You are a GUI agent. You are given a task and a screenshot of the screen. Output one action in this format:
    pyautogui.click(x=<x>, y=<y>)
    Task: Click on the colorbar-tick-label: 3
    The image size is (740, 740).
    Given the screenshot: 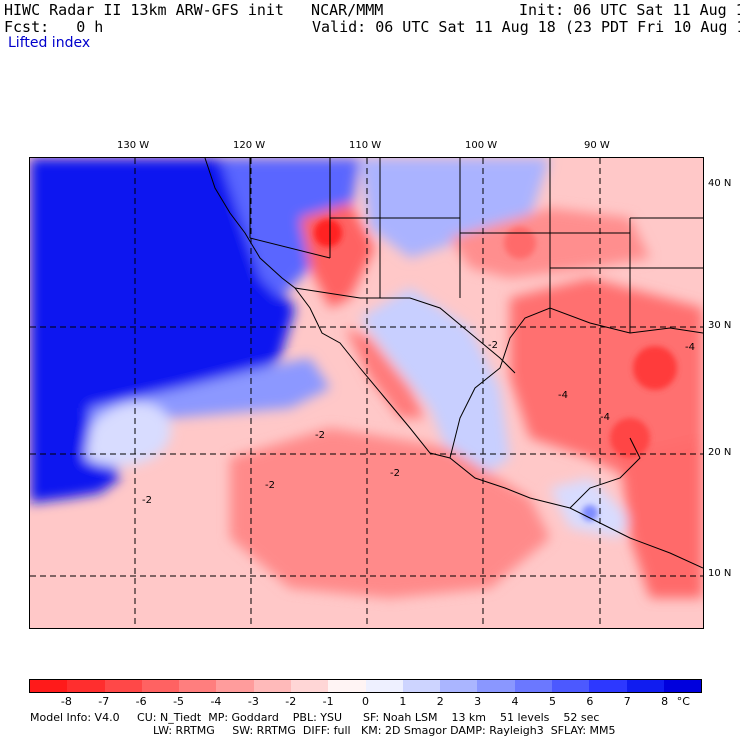 What is the action you would take?
    pyautogui.click(x=478, y=701)
    